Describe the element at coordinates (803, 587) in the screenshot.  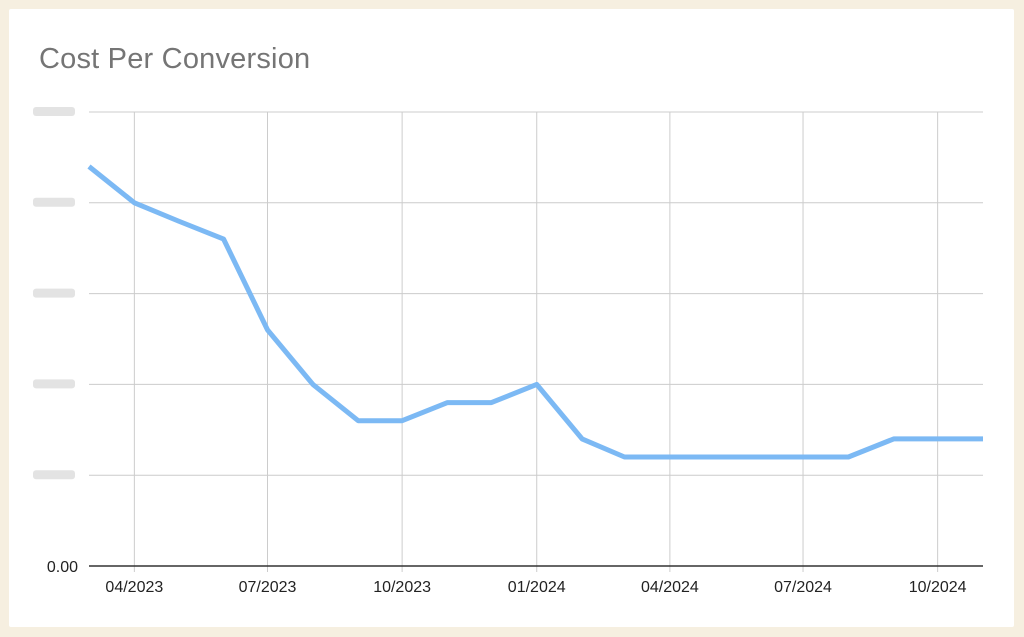
I see `x-tick-label: 07/2024` at that location.